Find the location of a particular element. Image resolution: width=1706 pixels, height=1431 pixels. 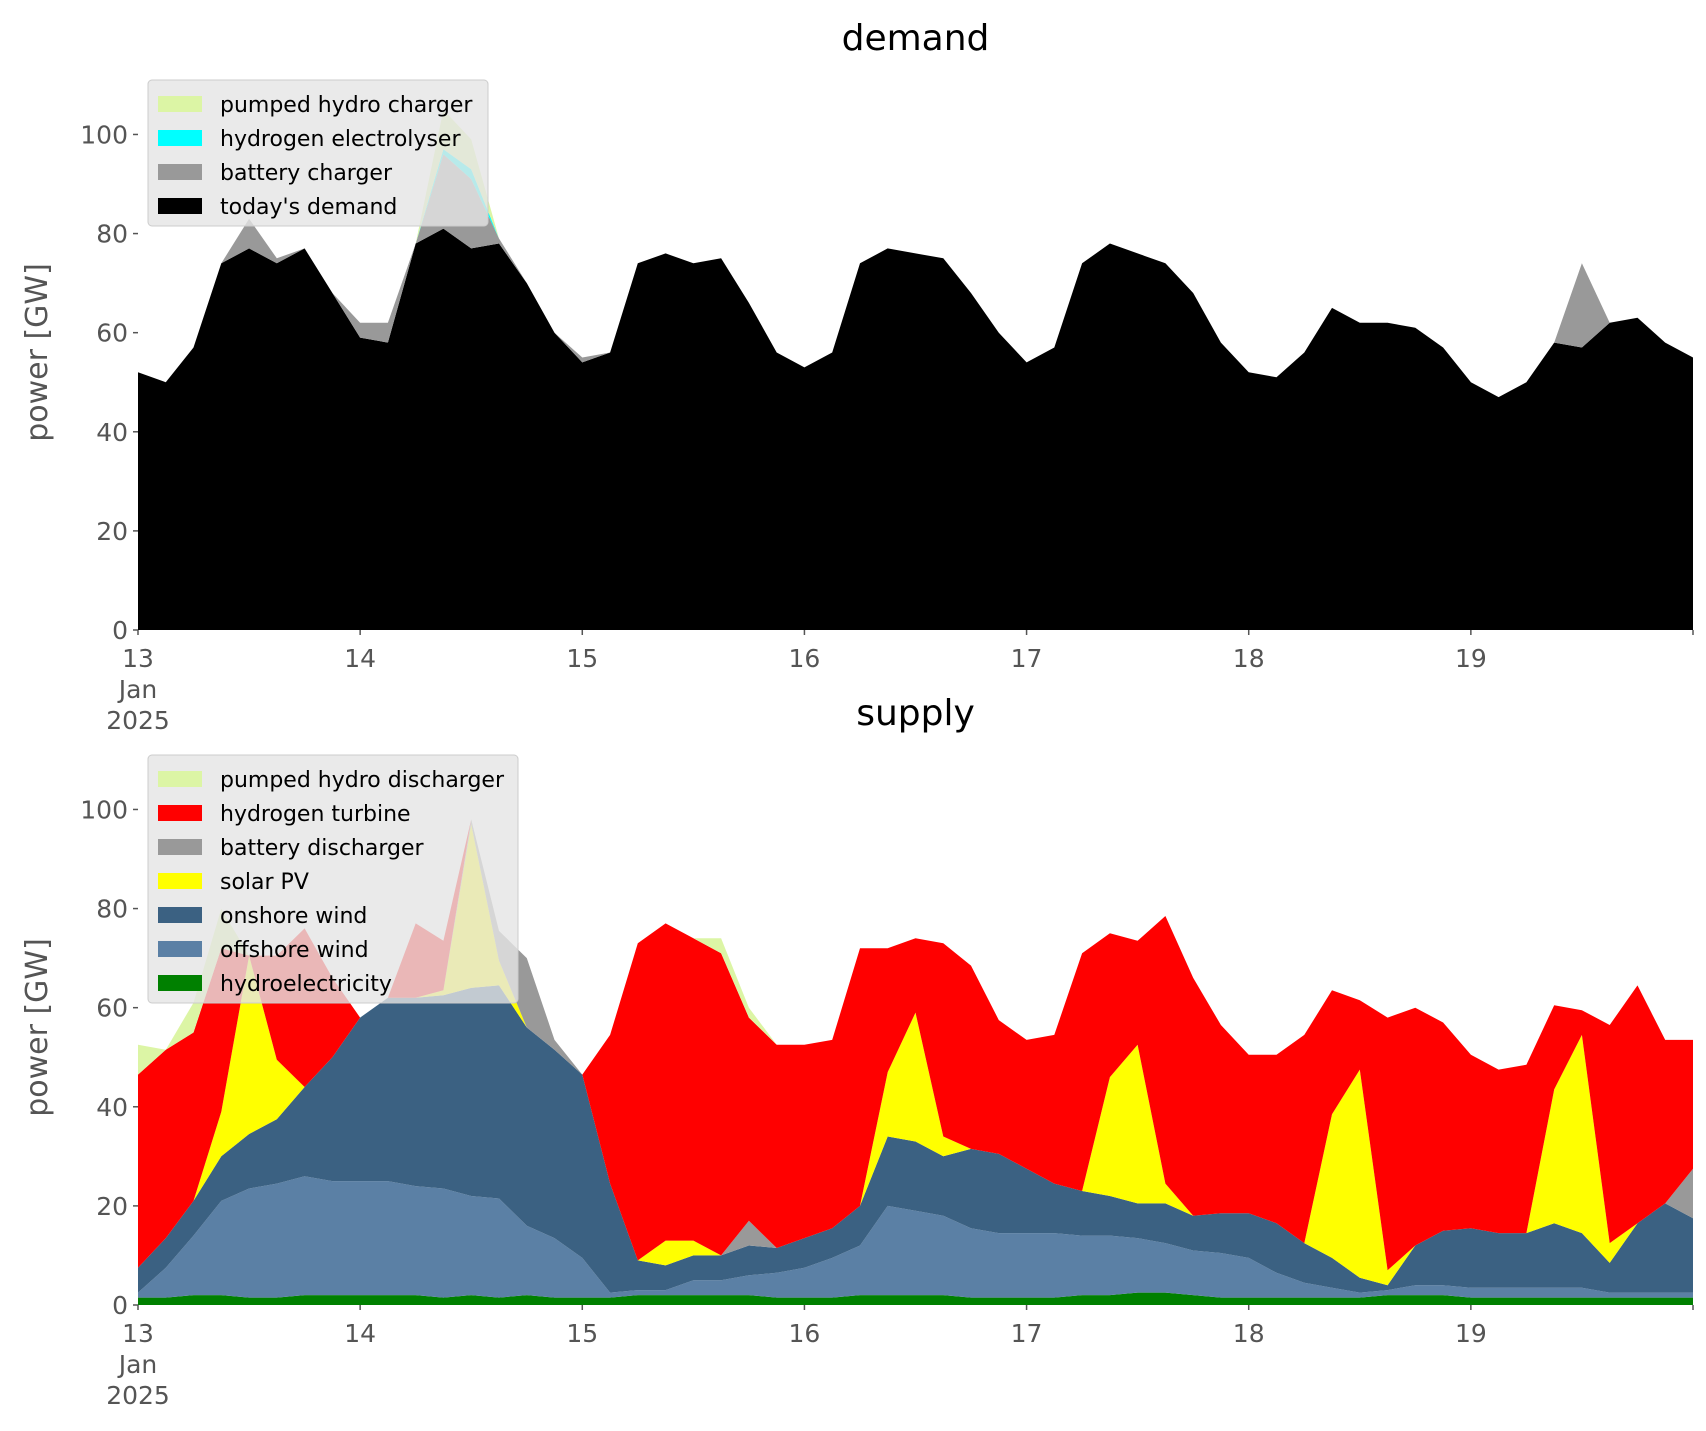

chart-title: supply is located at coordinates (915, 713).